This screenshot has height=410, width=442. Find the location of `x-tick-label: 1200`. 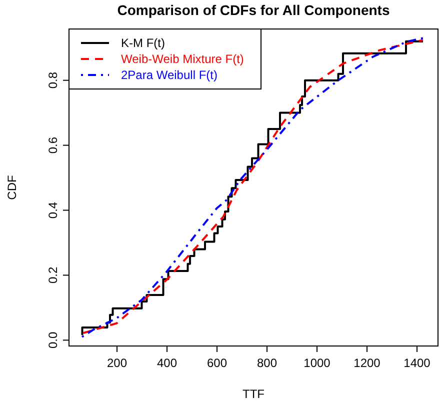

x-tick-label: 1200 is located at coordinates (367, 363).